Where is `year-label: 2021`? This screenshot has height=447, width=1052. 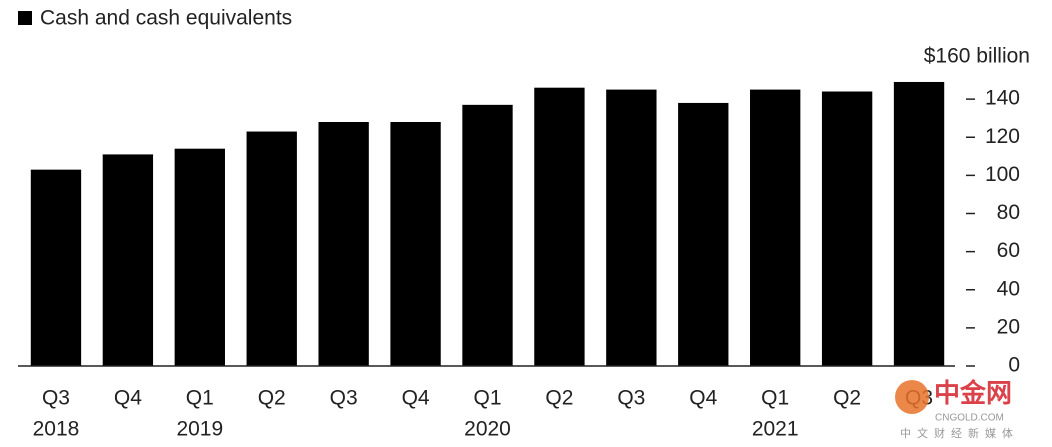 year-label: 2021 is located at coordinates (775, 429).